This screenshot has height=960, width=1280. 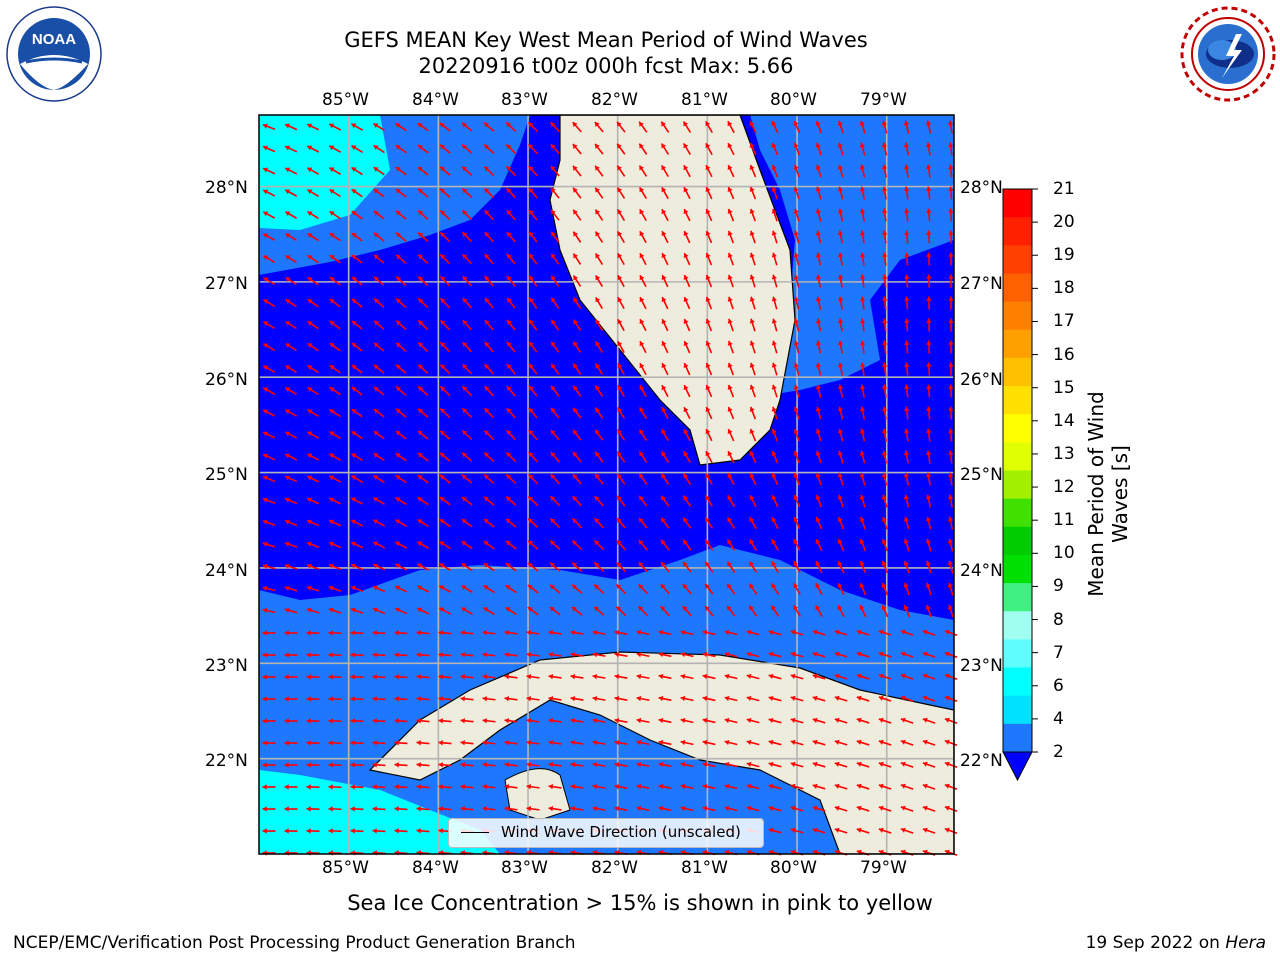 I want to click on colorbar-tick-label: 8, so click(x=1058, y=619).